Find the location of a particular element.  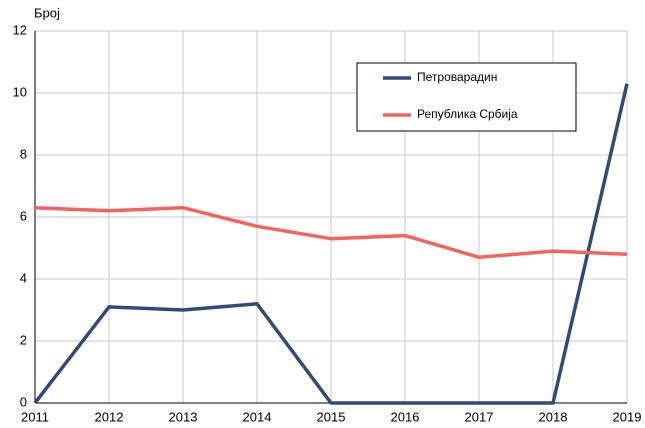

y-tick-label: 4 is located at coordinates (23, 277).